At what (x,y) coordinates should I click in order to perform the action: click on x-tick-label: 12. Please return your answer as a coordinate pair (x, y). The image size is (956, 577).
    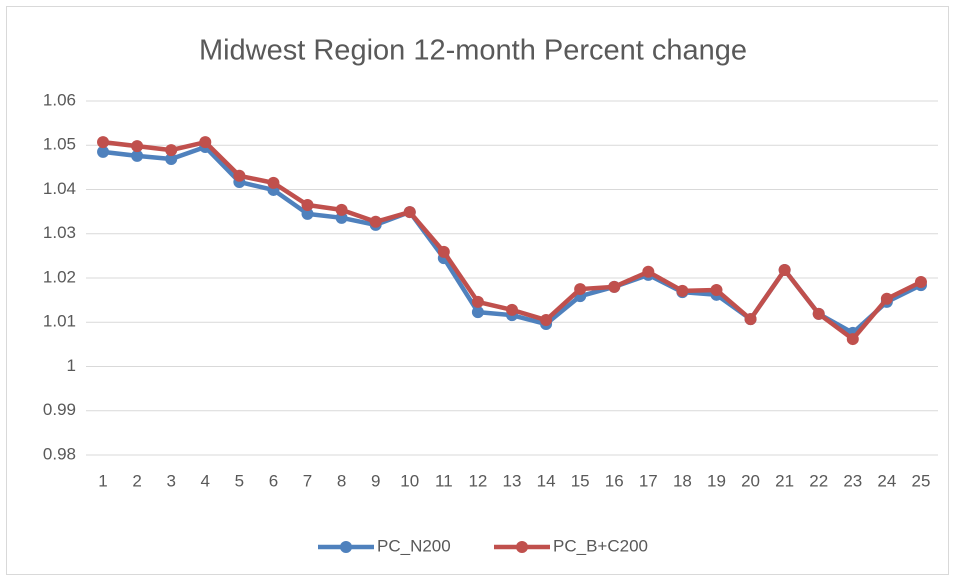
    Looking at the image, I should click on (477, 480).